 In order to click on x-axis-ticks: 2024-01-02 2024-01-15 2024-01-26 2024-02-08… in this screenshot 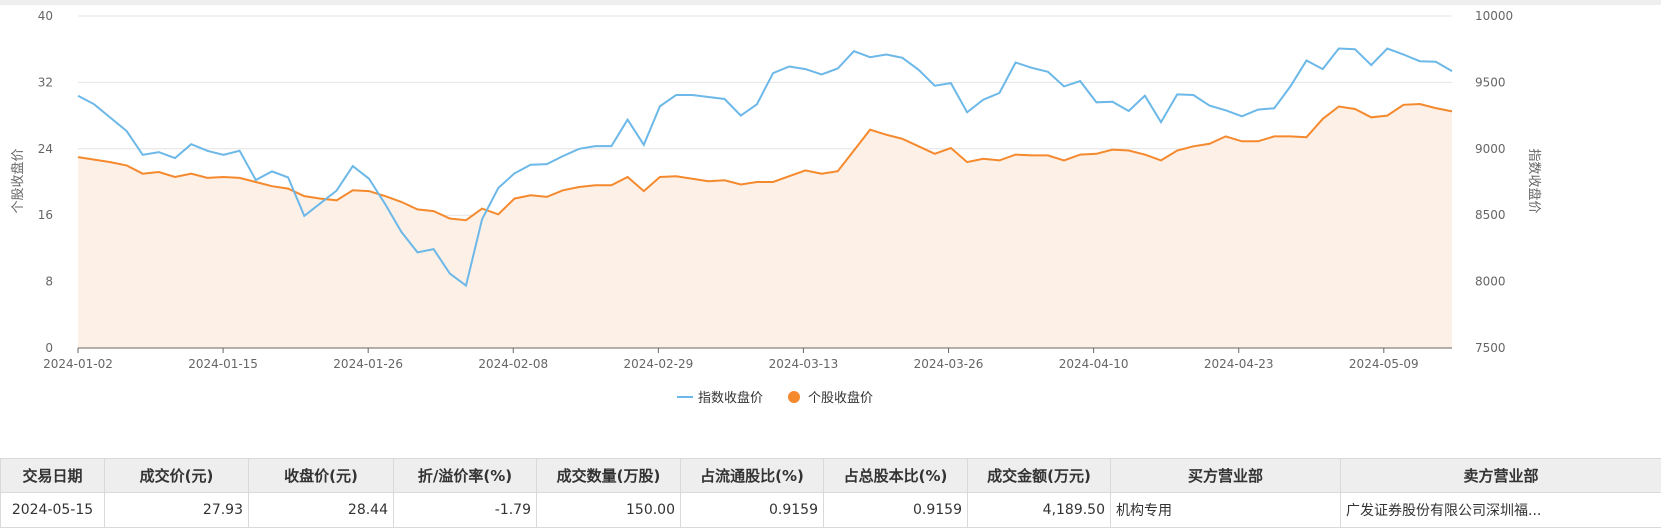, I will do `click(731, 359)`.